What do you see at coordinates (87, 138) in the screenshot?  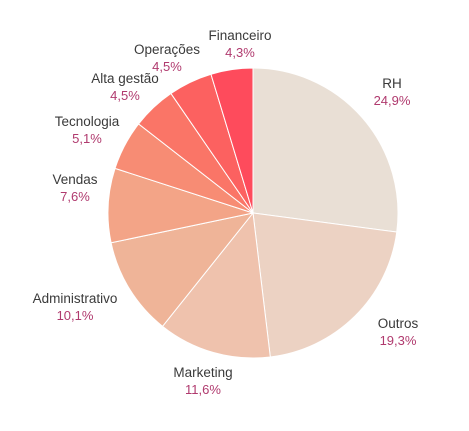 I see `slice-value-tecnologia: 5,1%` at bounding box center [87, 138].